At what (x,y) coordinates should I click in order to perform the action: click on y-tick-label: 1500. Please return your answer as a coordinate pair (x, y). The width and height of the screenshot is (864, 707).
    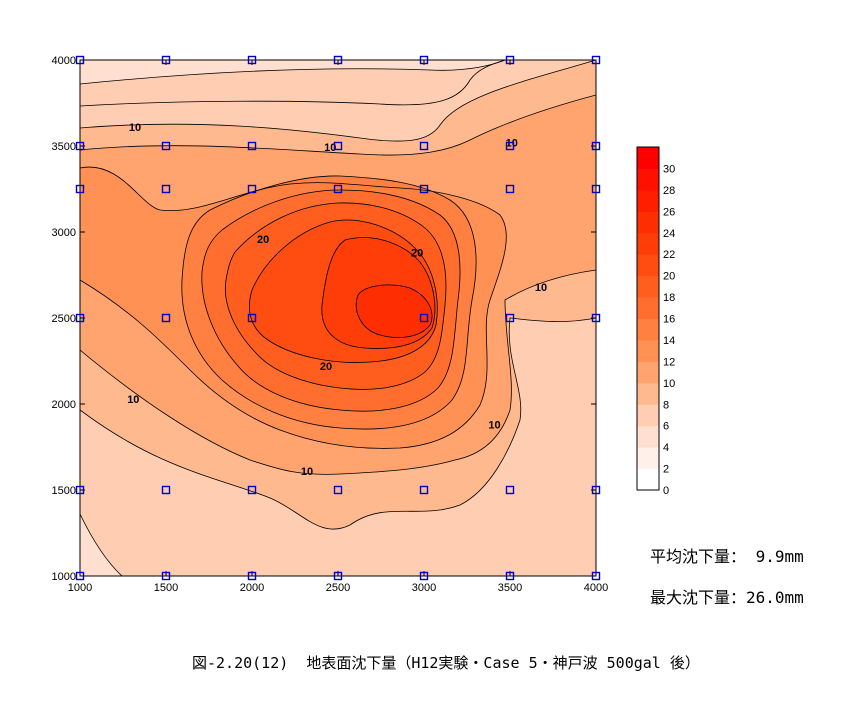
    Looking at the image, I should click on (64, 491).